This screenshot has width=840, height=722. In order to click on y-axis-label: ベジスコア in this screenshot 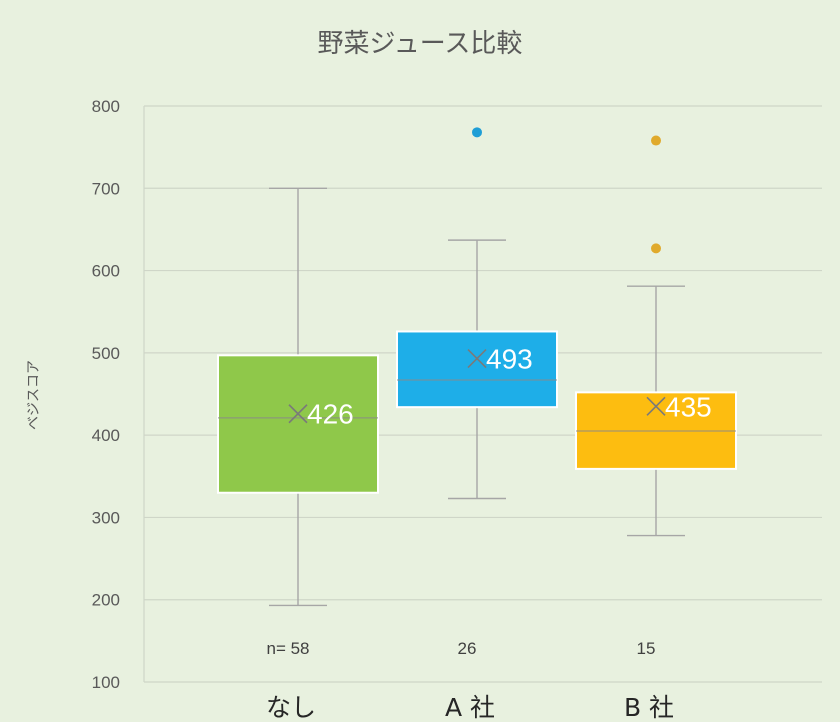, I will do `click(34, 395)`.